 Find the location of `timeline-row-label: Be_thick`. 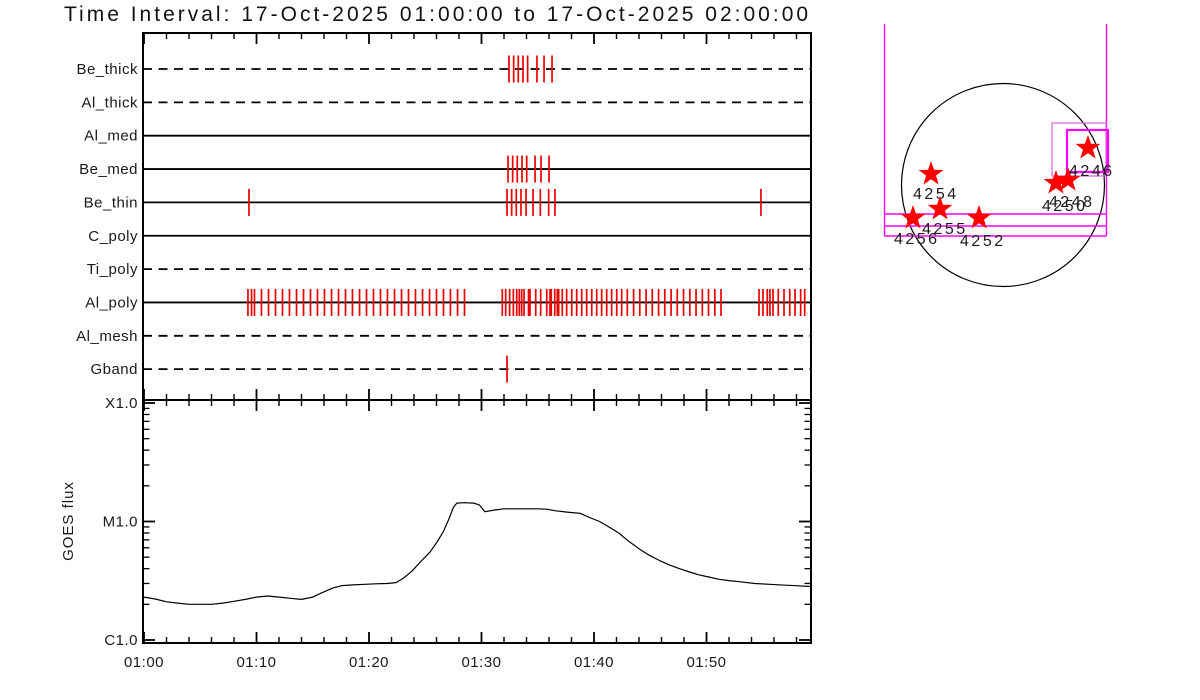

timeline-row-label: Be_thick is located at coordinates (107, 69).